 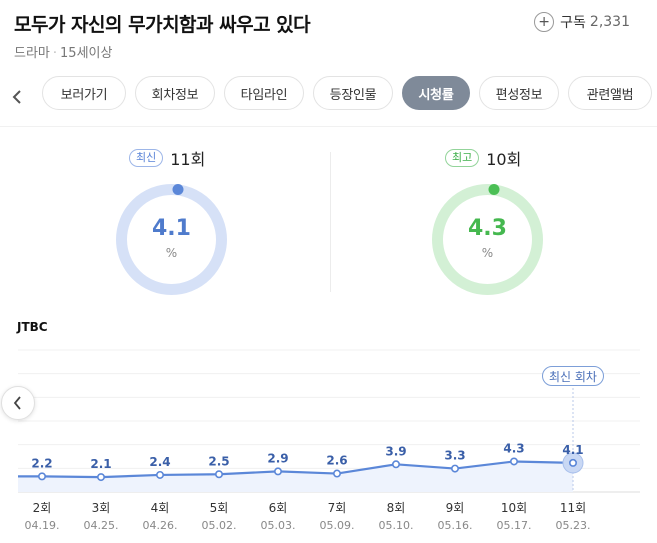 I want to click on best-rating-donut: 4.3 %, so click(x=487, y=239).